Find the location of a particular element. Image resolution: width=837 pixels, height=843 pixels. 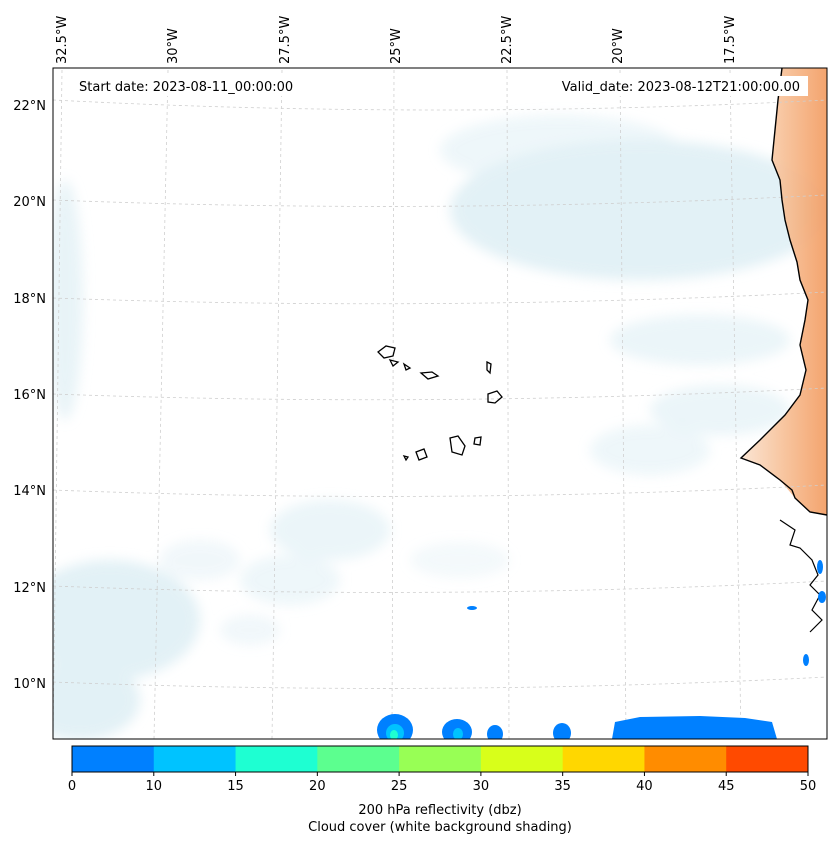

lon-label: 17.5°W is located at coordinates (730, 40).